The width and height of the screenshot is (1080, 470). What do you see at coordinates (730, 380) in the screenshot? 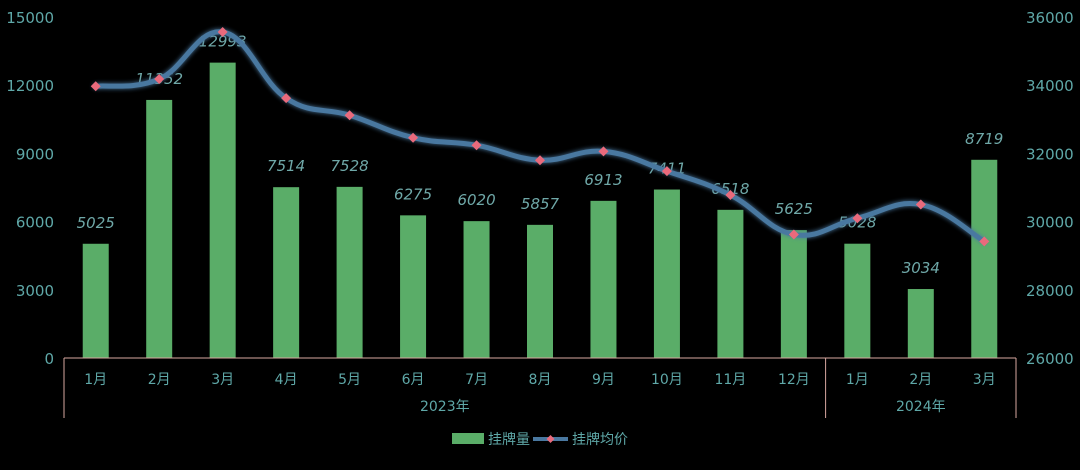
I see `x-axis-tick-label: 11月` at bounding box center [730, 380].